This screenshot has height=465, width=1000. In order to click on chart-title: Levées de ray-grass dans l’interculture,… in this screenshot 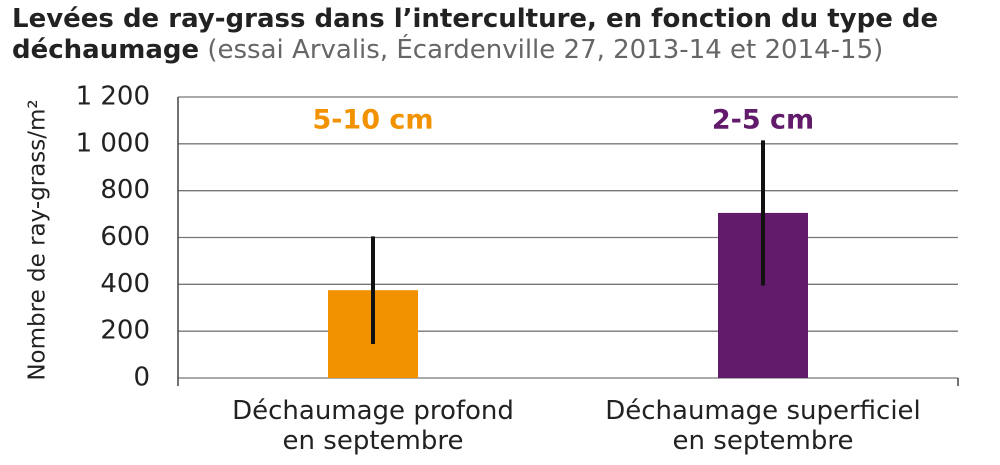, I will do `click(475, 34)`.